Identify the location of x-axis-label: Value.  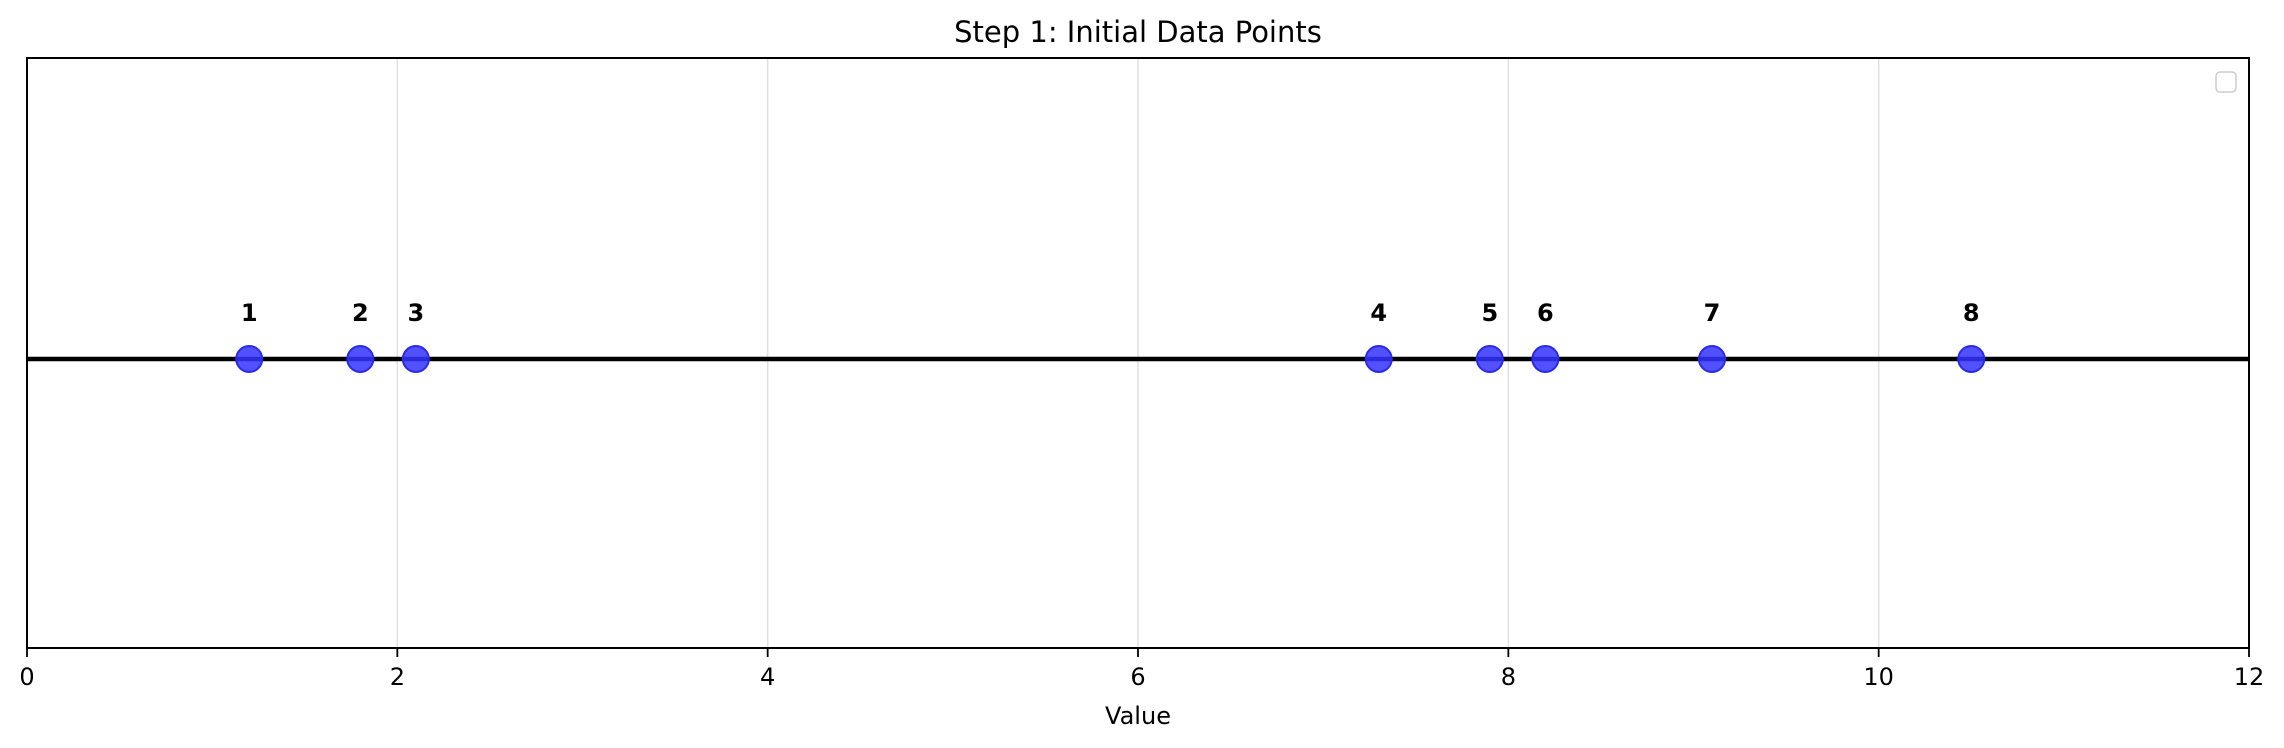
(1138, 716).